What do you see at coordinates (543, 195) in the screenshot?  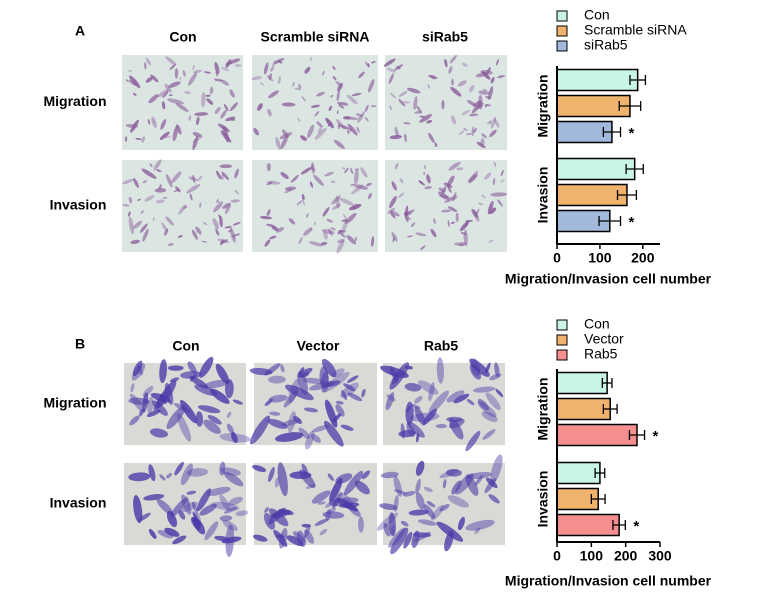 I see `group-label: Invasion` at bounding box center [543, 195].